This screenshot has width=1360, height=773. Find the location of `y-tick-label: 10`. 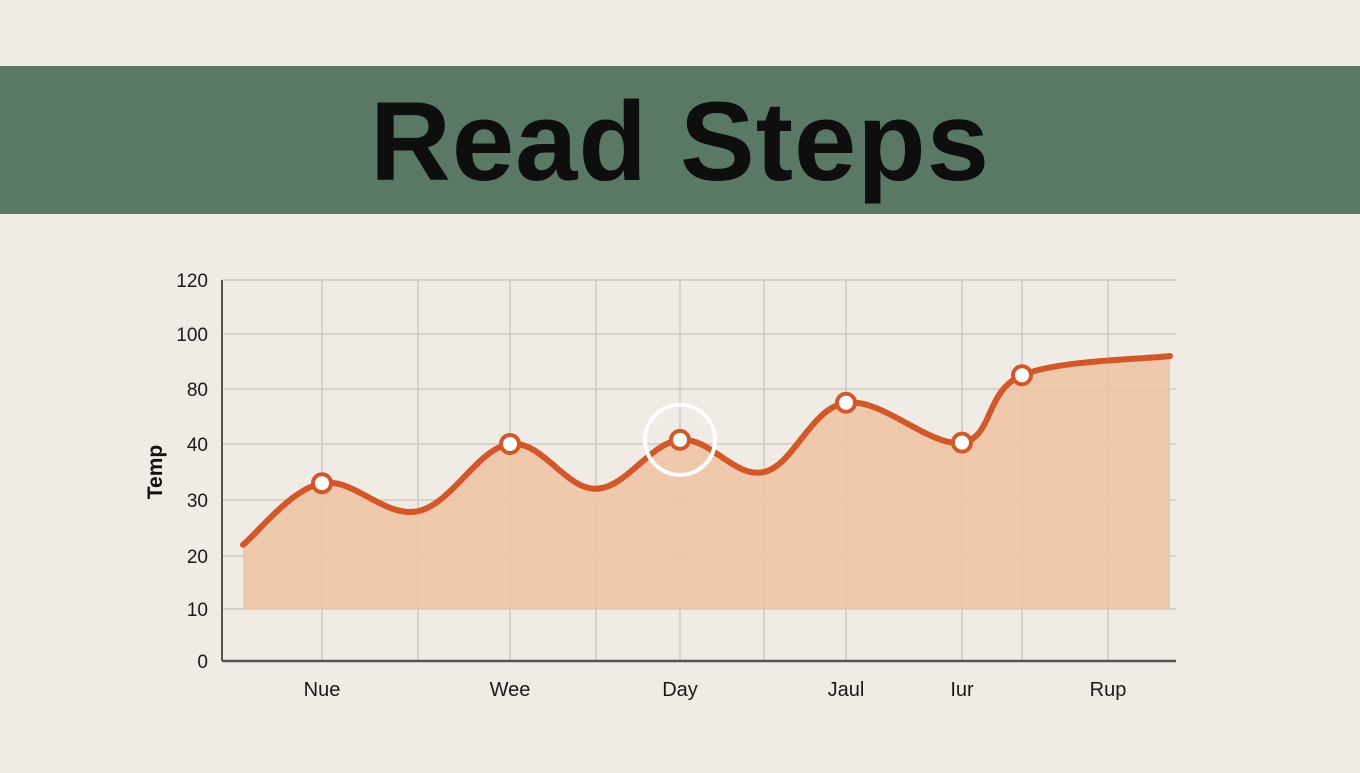

y-tick-label: 10 is located at coordinates (197, 610).